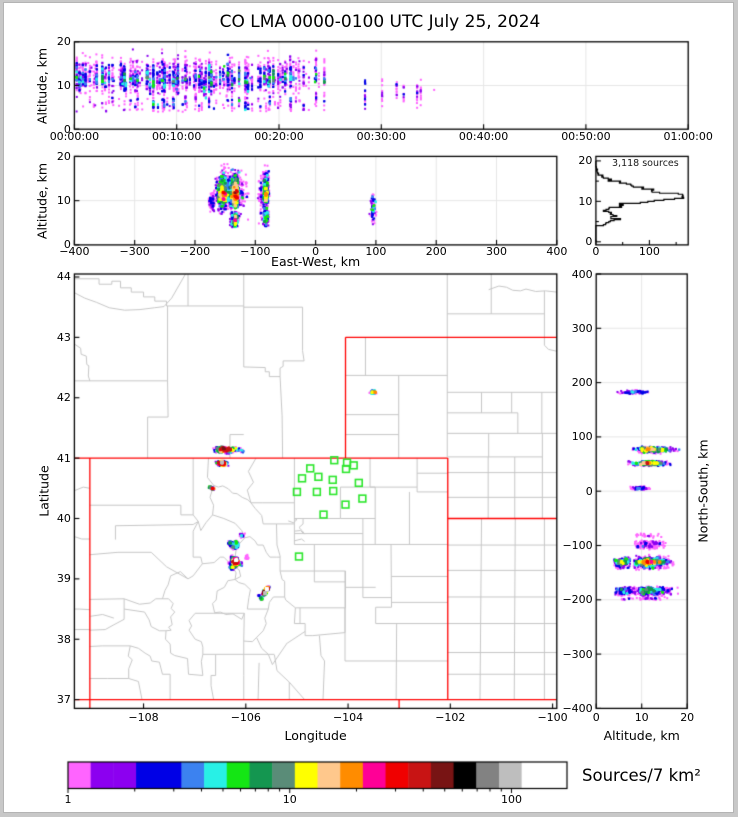  What do you see at coordinates (245, 717) in the screenshot?
I see `tick-label: −106` at bounding box center [245, 717].